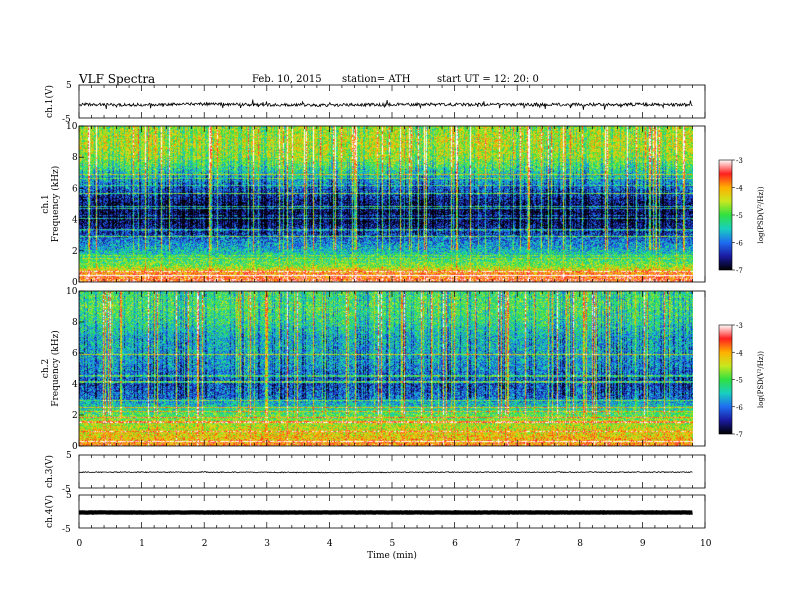 Image resolution: width=792 pixels, height=612 pixels. What do you see at coordinates (761, 214) in the screenshot?
I see `colorbar-label-ch1-spectrogram: log(PSD(V²/Hz))` at bounding box center [761, 214].